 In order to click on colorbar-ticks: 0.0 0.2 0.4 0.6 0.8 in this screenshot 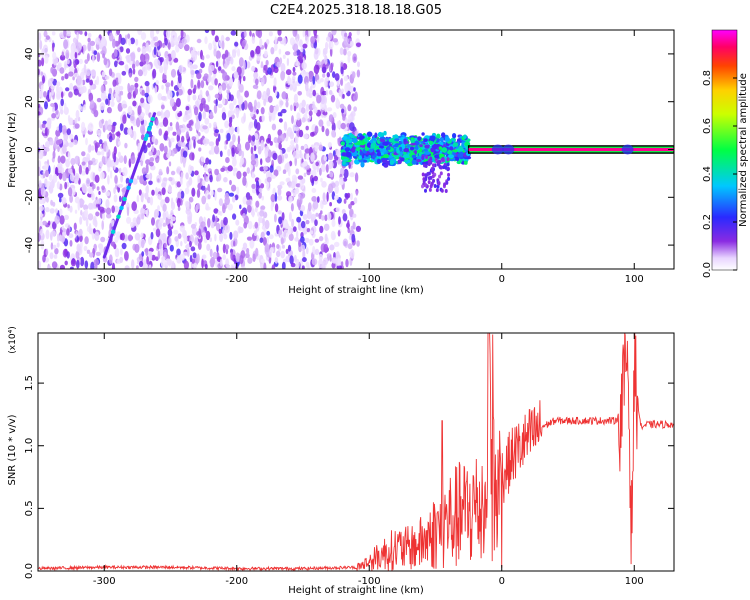, I will do `click(719, 174)`.